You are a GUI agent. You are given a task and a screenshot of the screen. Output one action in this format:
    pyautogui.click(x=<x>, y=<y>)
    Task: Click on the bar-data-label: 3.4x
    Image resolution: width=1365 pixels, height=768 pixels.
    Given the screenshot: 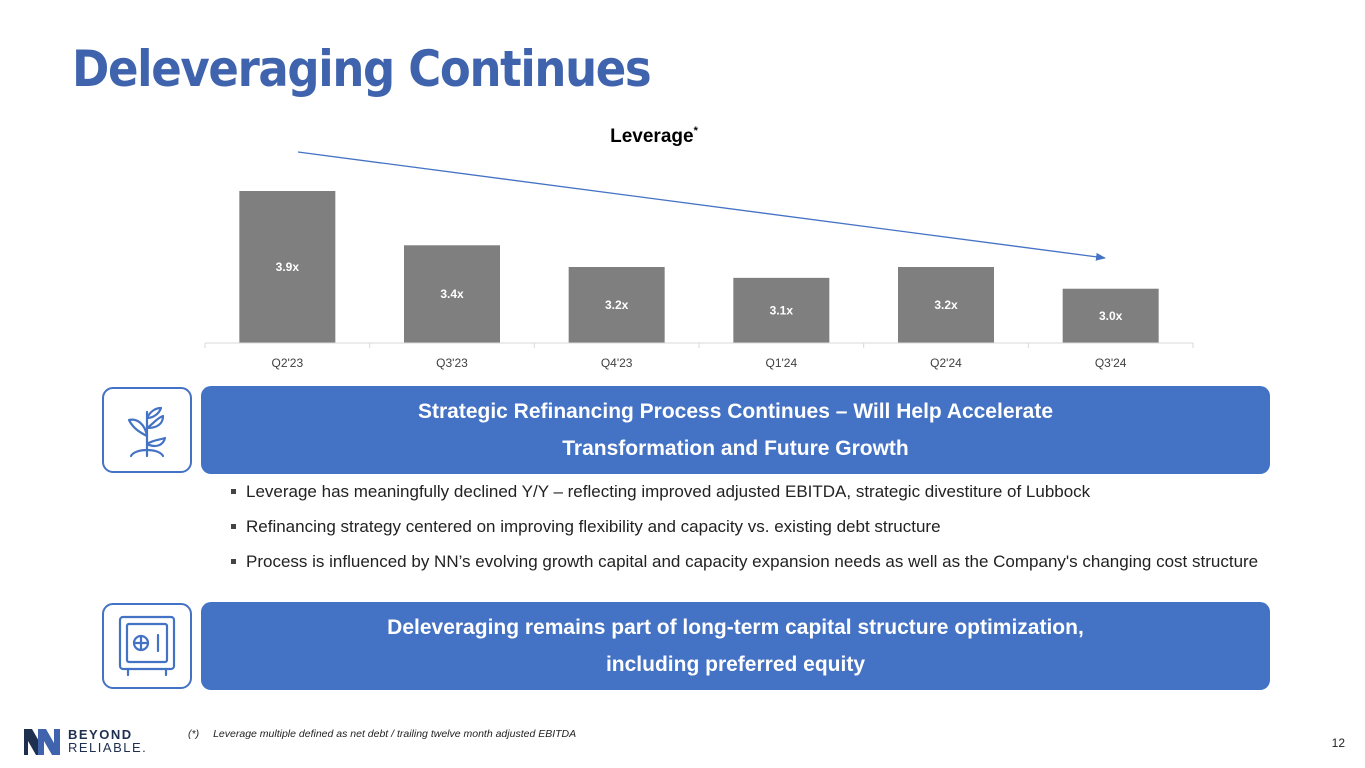 What is the action you would take?
    pyautogui.click(x=452, y=294)
    